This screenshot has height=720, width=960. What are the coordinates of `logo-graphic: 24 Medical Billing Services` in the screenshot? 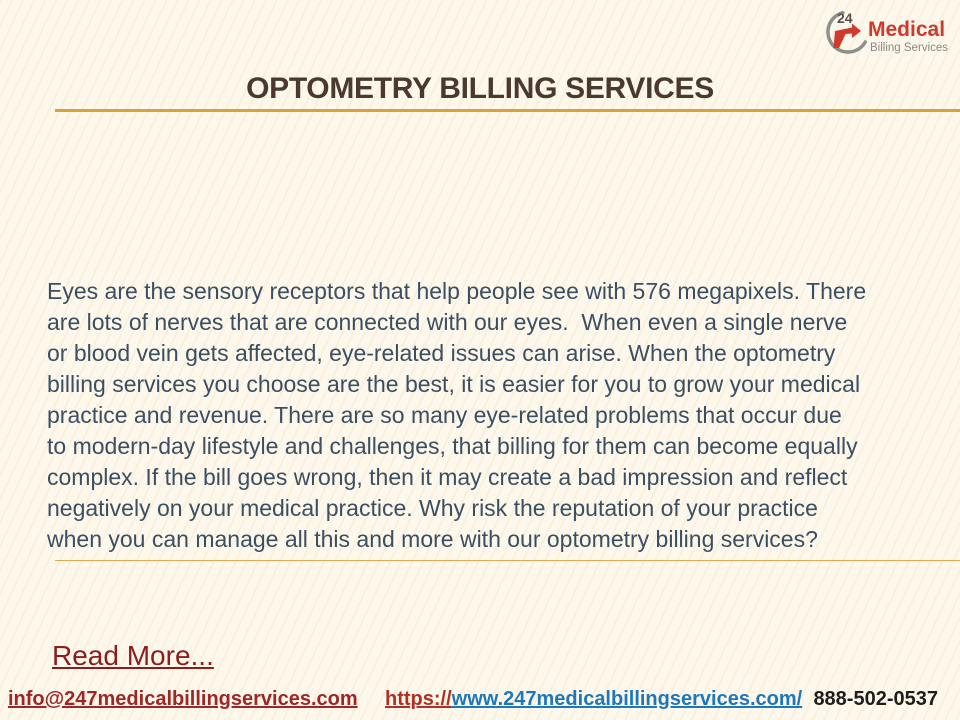 It's located at (887, 32).